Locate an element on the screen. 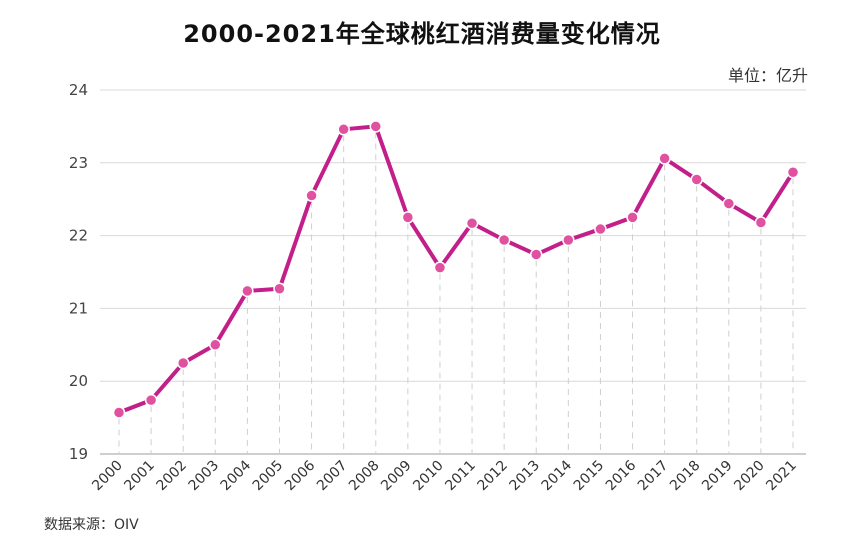  x-tick-label: 2018 is located at coordinates (685, 476).